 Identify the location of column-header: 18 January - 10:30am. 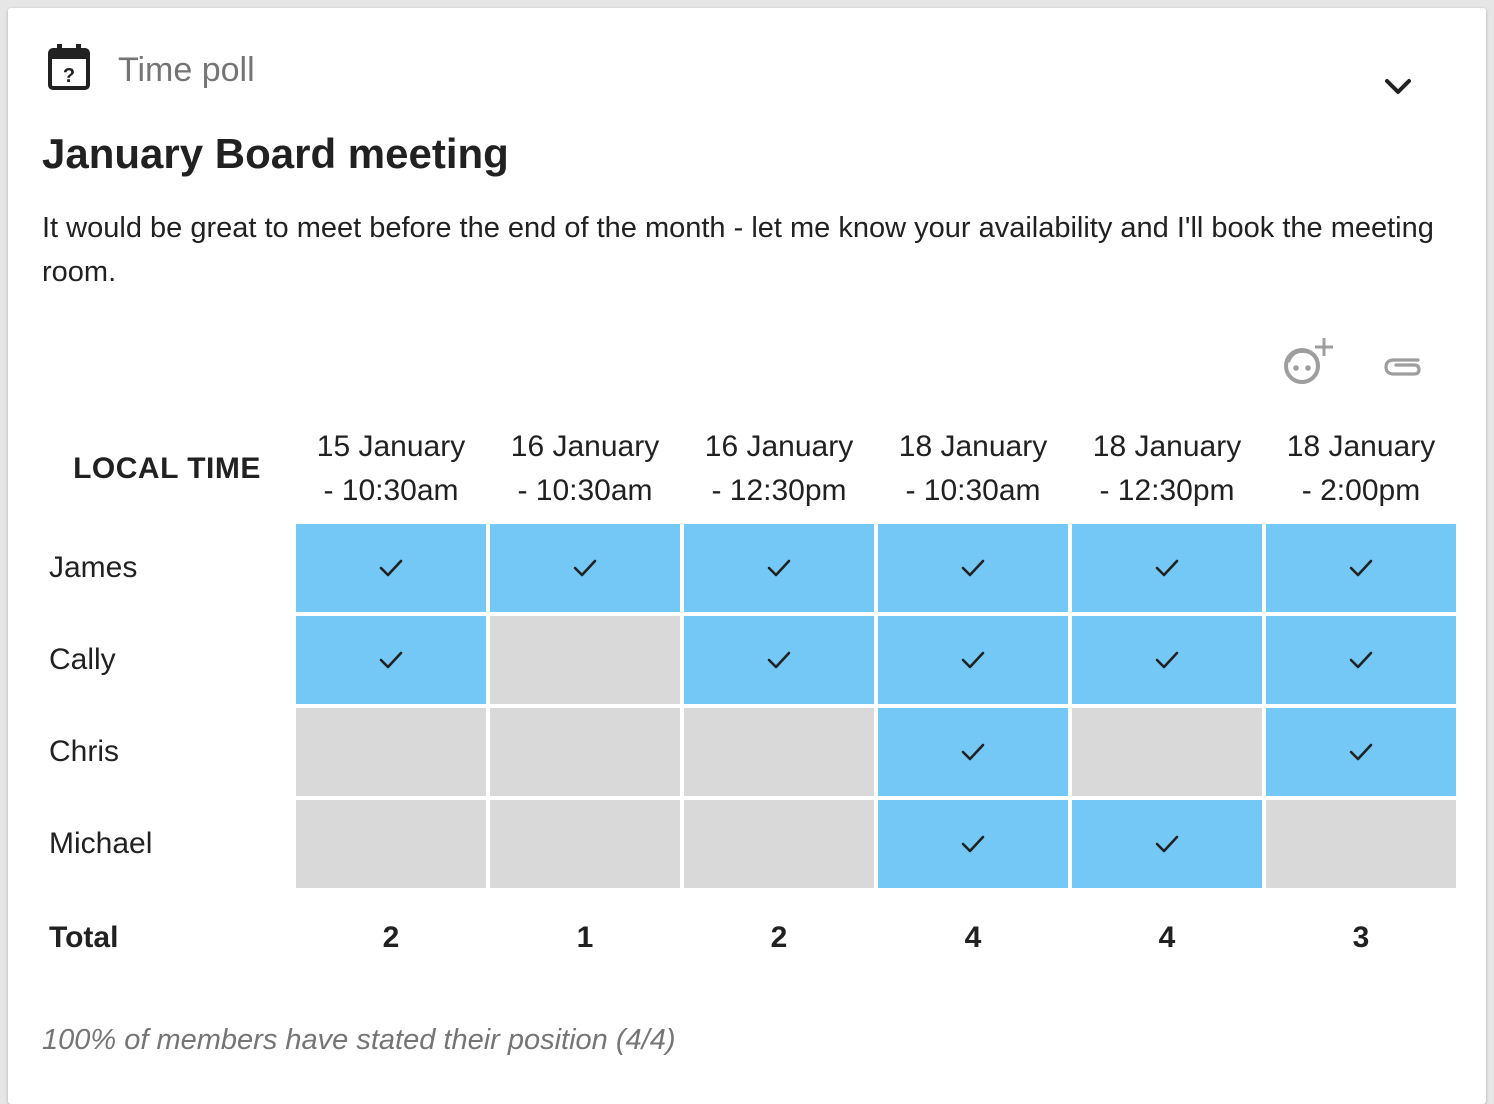
(973, 469).